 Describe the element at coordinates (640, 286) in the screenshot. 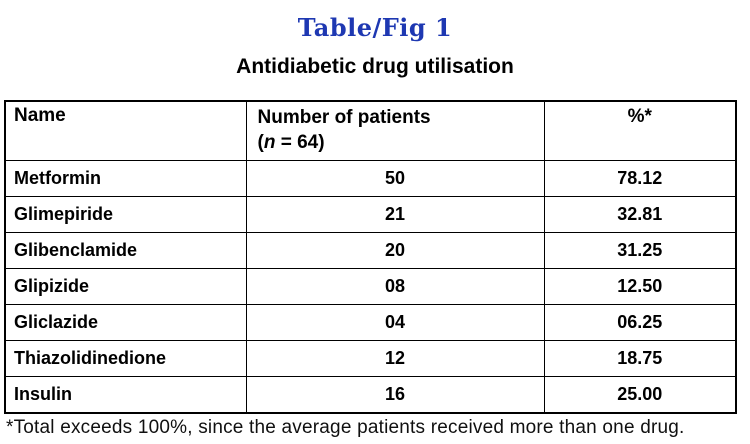

I see `percent-cell: 12.50` at that location.